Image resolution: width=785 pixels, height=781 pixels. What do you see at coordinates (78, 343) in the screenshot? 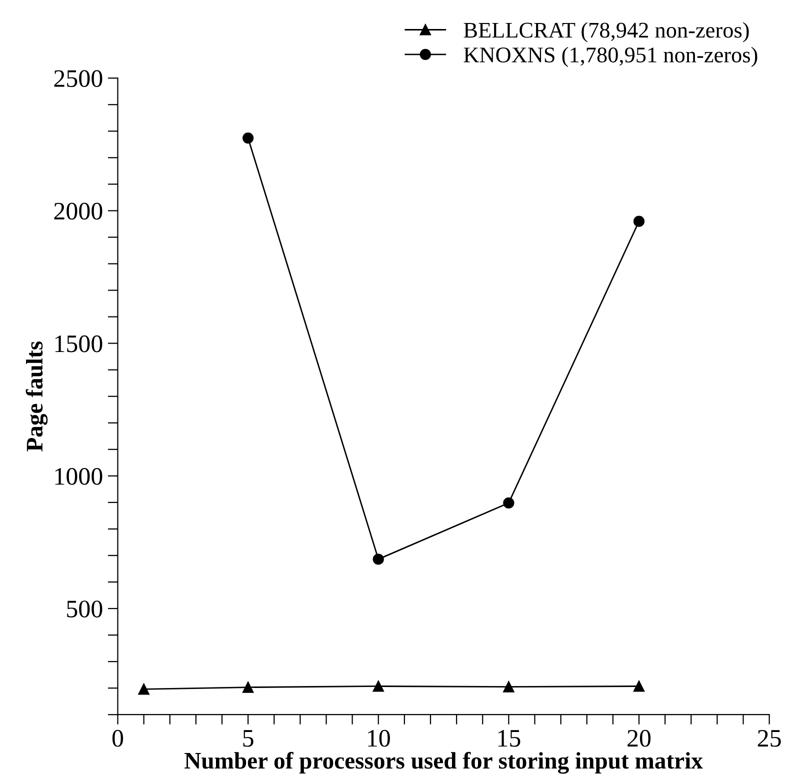
I see `y-tick-label: 1500` at bounding box center [78, 343].